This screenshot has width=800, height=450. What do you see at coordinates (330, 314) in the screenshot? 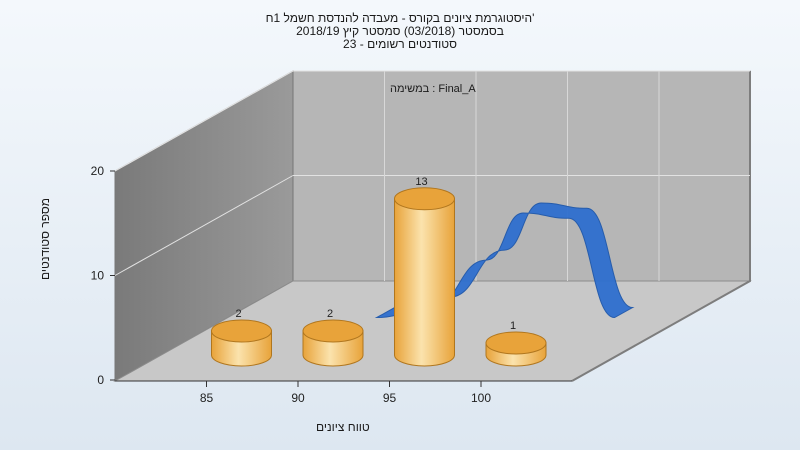
I see `data-label-90: 2` at bounding box center [330, 314].